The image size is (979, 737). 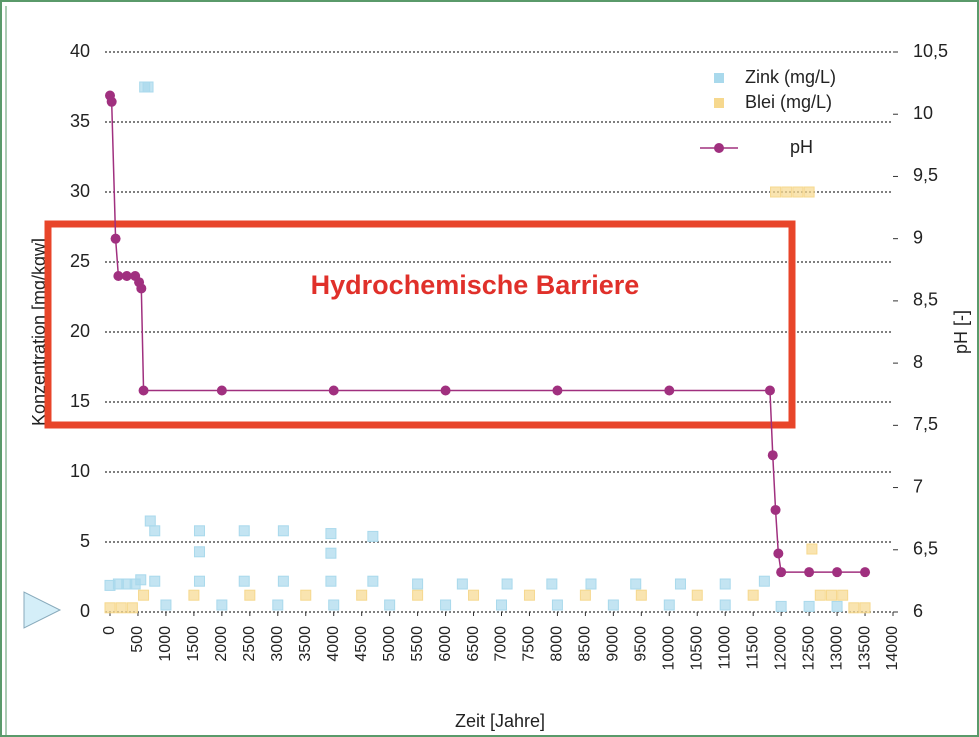 What do you see at coordinates (501, 644) in the screenshot?
I see `x-tick-label: 7000` at bounding box center [501, 644].